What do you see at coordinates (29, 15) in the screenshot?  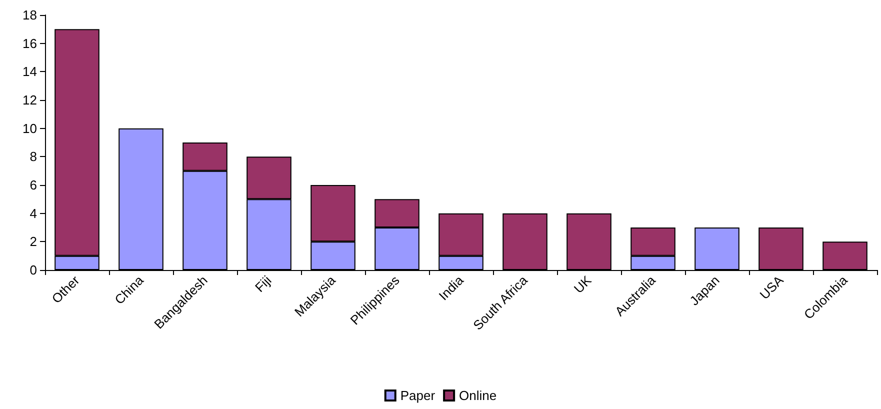 I see `y-tick-label: 18` at bounding box center [29, 15].